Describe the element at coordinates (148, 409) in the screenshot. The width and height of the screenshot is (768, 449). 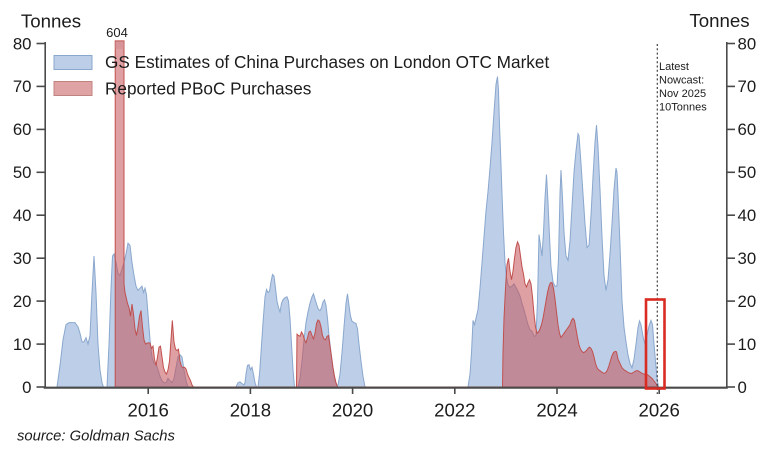
I see `svg-text: 2016` at that location.